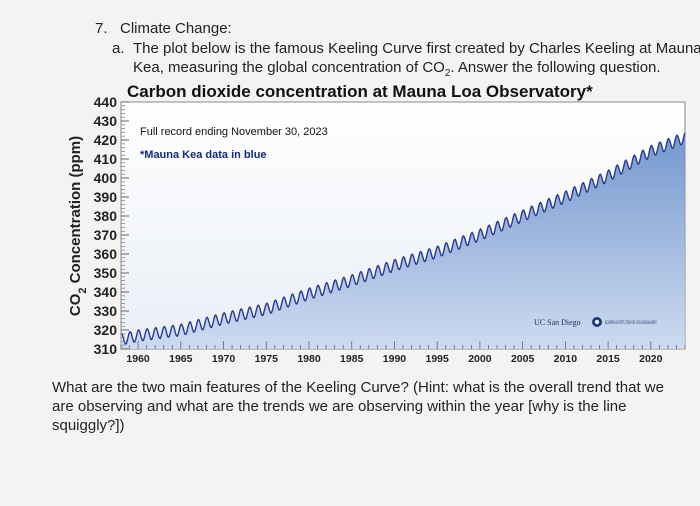 The height and width of the screenshot is (506, 700). What do you see at coordinates (118, 48) in the screenshot?
I see `sub-question-letter: a.` at bounding box center [118, 48].